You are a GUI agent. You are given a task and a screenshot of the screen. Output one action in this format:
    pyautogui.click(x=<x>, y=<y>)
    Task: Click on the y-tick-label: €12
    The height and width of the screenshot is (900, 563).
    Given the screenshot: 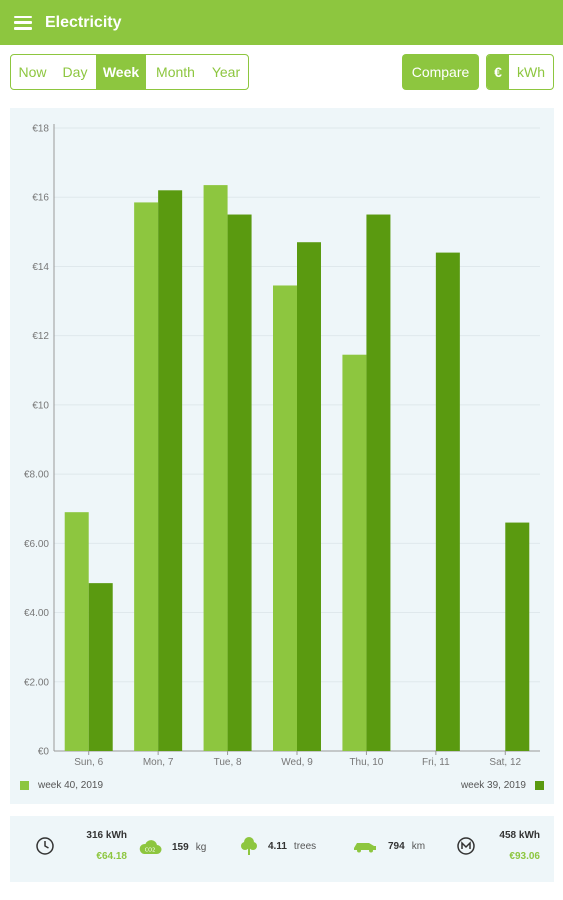 What is the action you would take?
    pyautogui.click(x=40, y=336)
    